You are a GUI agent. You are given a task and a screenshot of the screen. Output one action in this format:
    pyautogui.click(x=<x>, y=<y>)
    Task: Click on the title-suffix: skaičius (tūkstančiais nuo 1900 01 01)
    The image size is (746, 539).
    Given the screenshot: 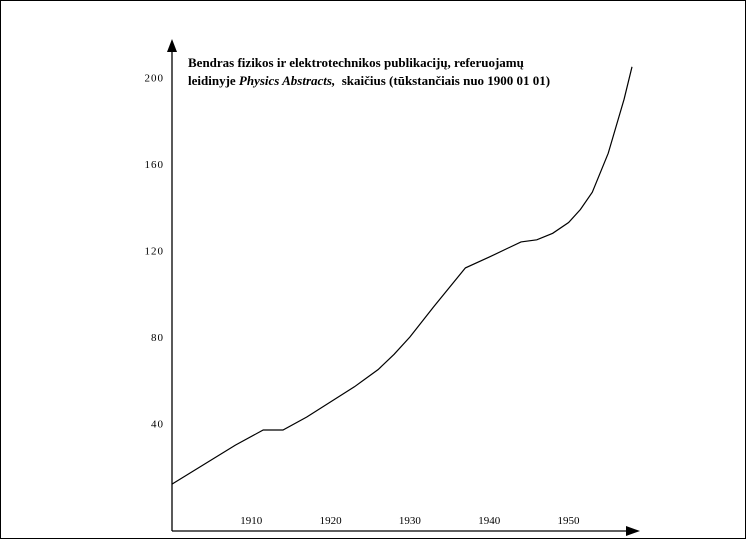 What is the action you would take?
    pyautogui.click(x=442, y=80)
    